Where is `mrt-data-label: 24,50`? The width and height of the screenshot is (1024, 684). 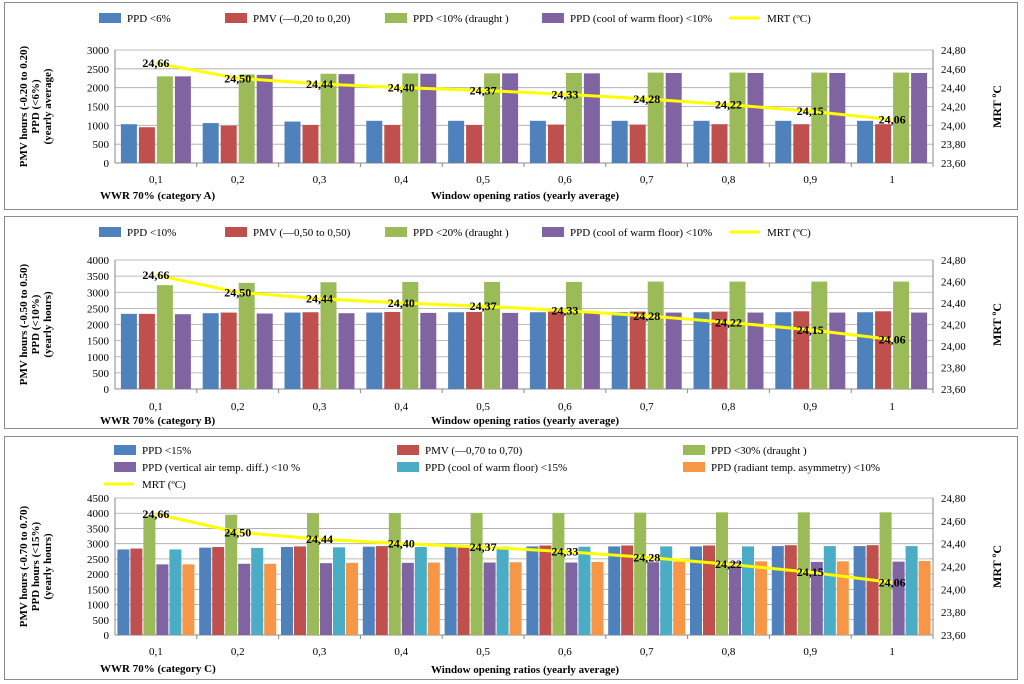
mrt-data-label: 24,50 is located at coordinates (237, 78).